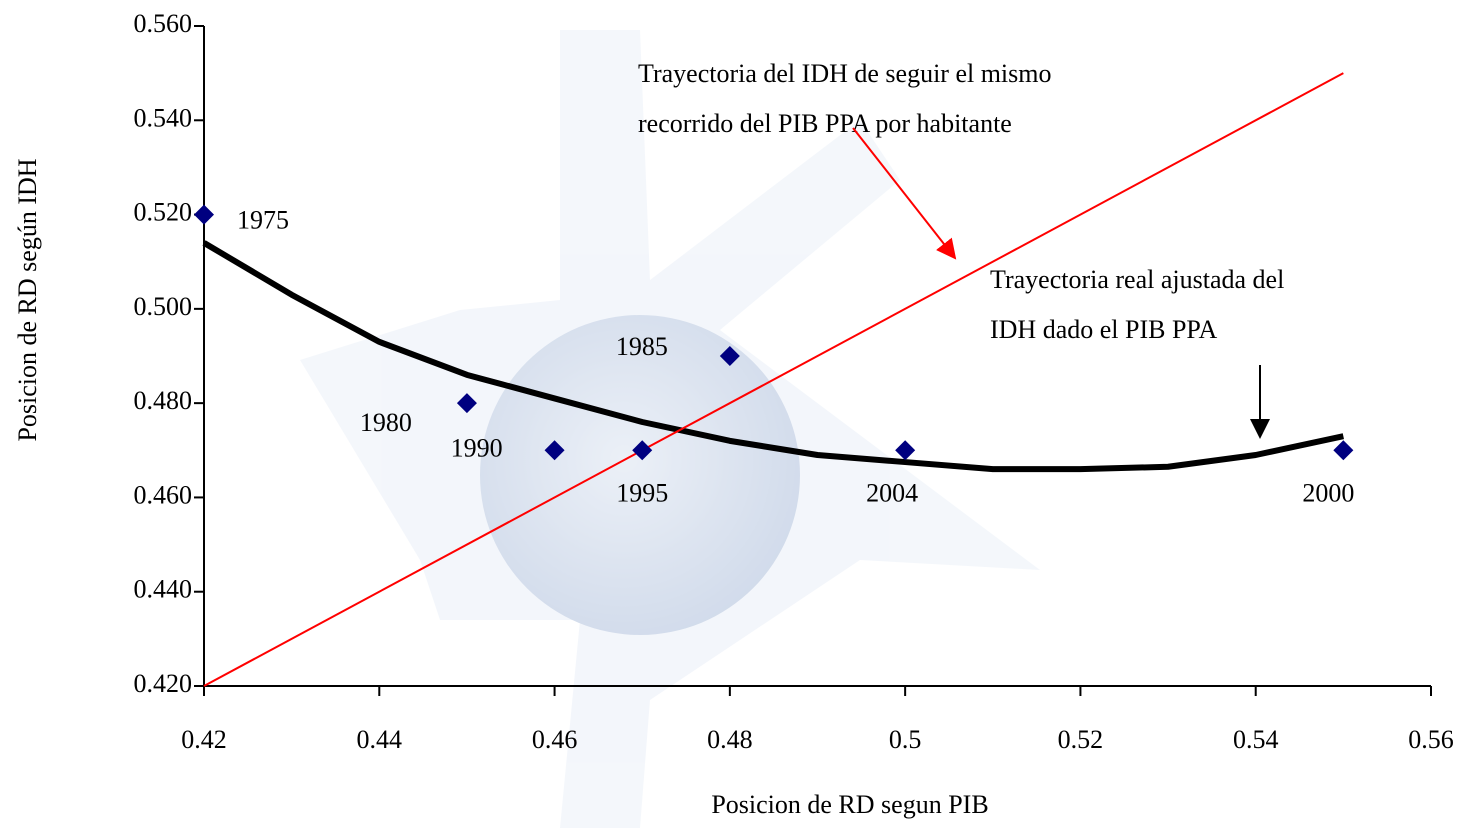 Image resolution: width=1465 pixels, height=828 pixels. I want to click on y-tick-label: 0.460, so click(163, 494).